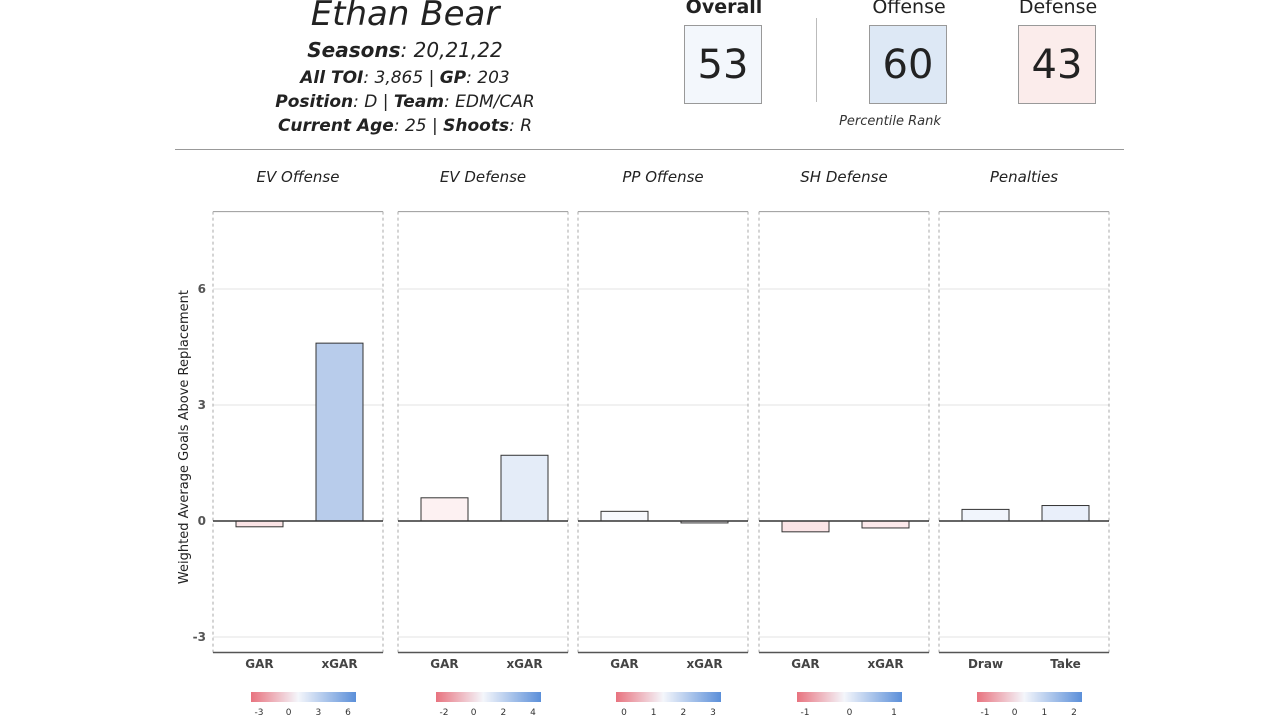  What do you see at coordinates (444, 713) in the screenshot?
I see `legend-tick-label: -2` at bounding box center [444, 713].